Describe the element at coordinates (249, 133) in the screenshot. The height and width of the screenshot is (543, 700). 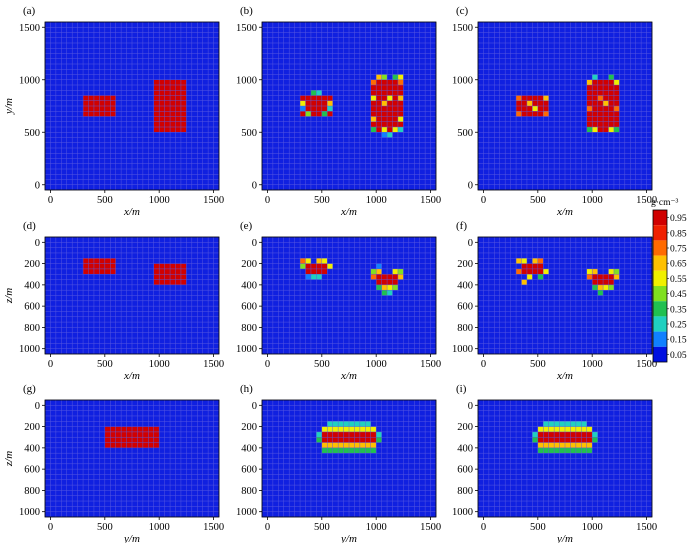
I see `y-tick-label: 500` at that location.